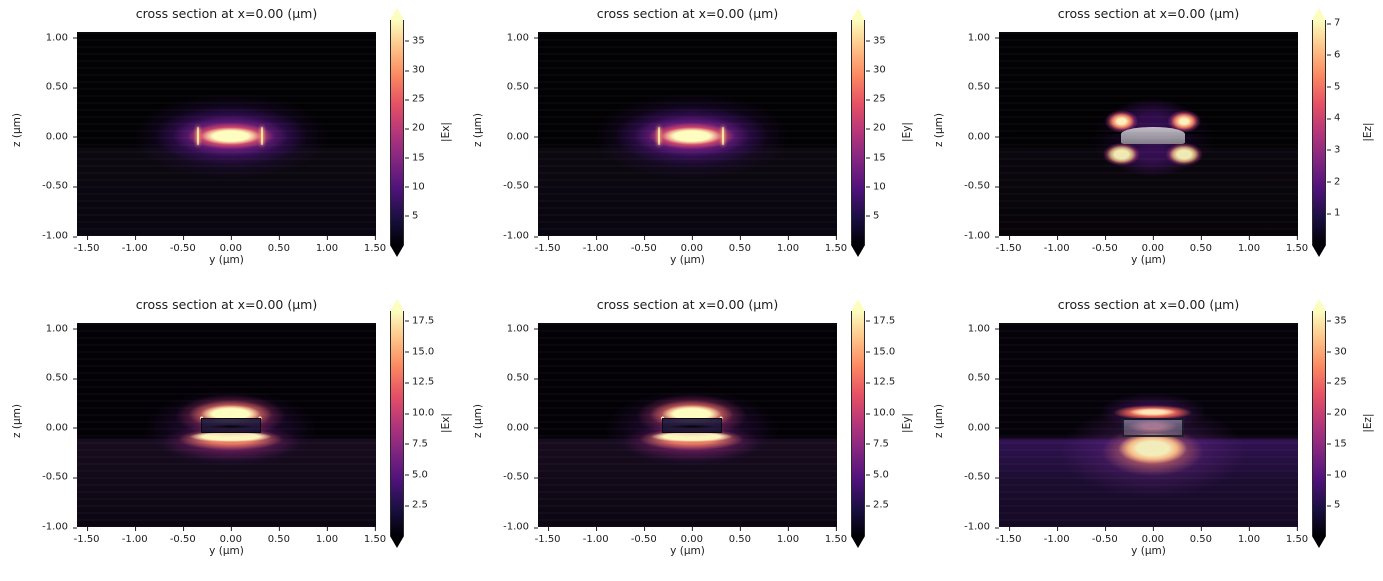 This screenshot has width=1383, height=581. I want to click on colorbar-tick-label: 15, so click(1336, 443).